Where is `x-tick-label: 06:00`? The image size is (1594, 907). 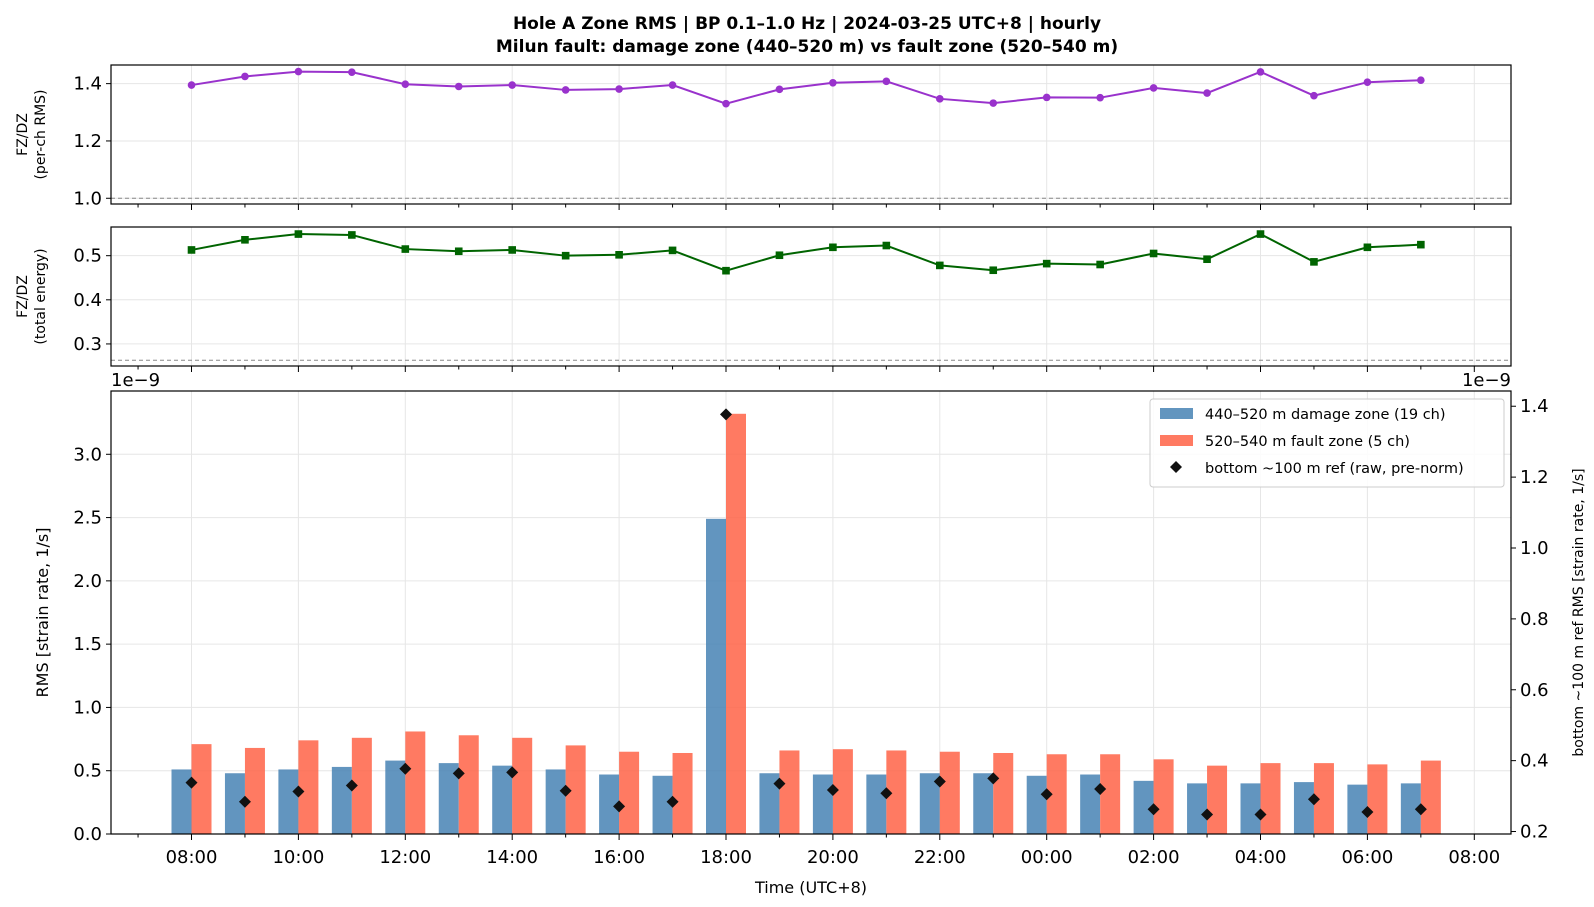
x-tick-label: 06:00 is located at coordinates (1367, 857).